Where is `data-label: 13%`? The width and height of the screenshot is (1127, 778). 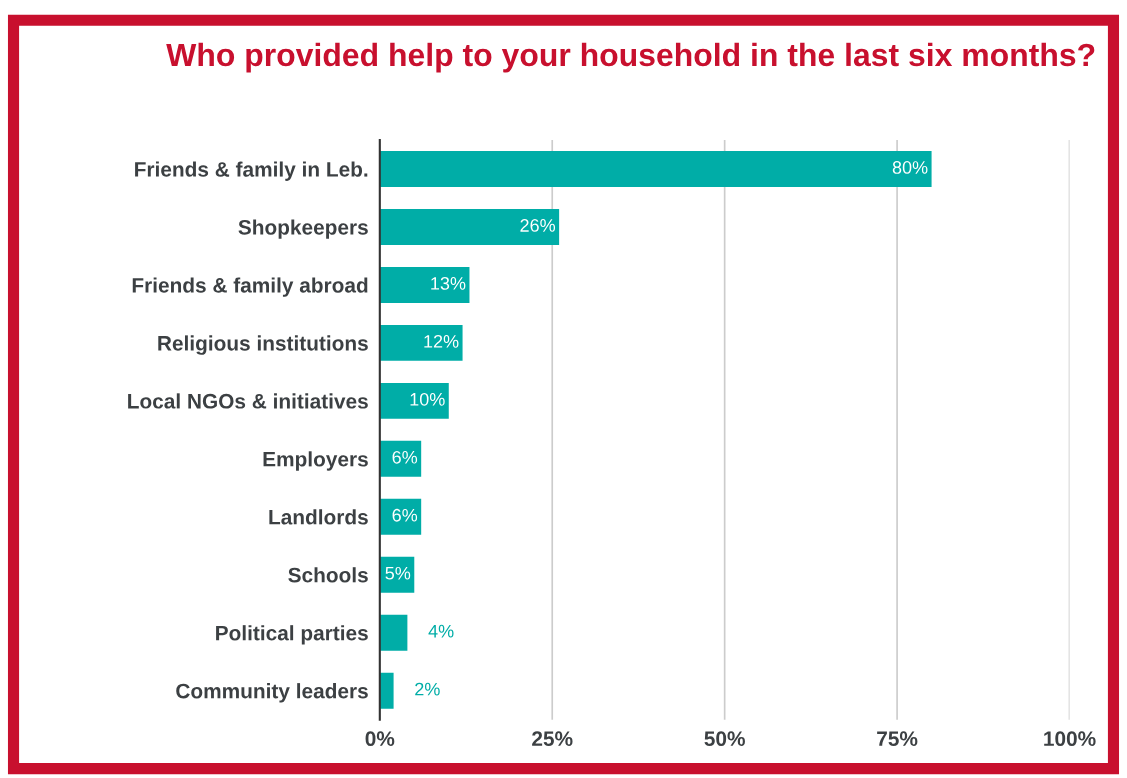 data-label: 13% is located at coordinates (448, 283).